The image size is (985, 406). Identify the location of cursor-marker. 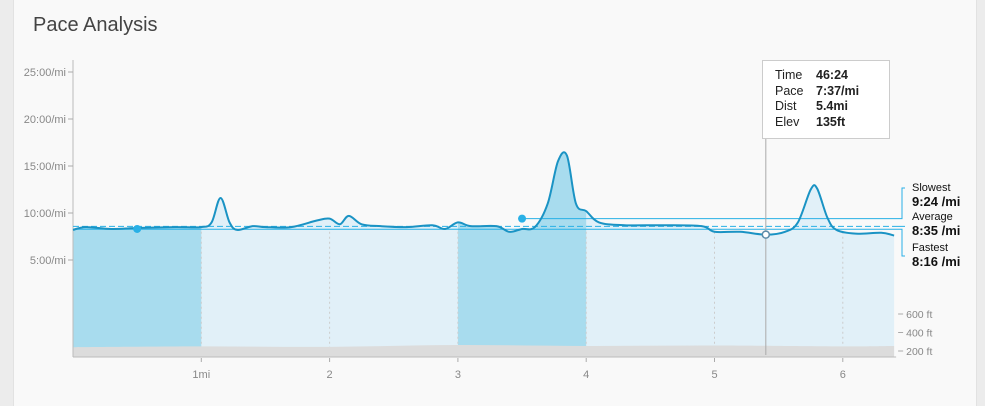
(766, 234).